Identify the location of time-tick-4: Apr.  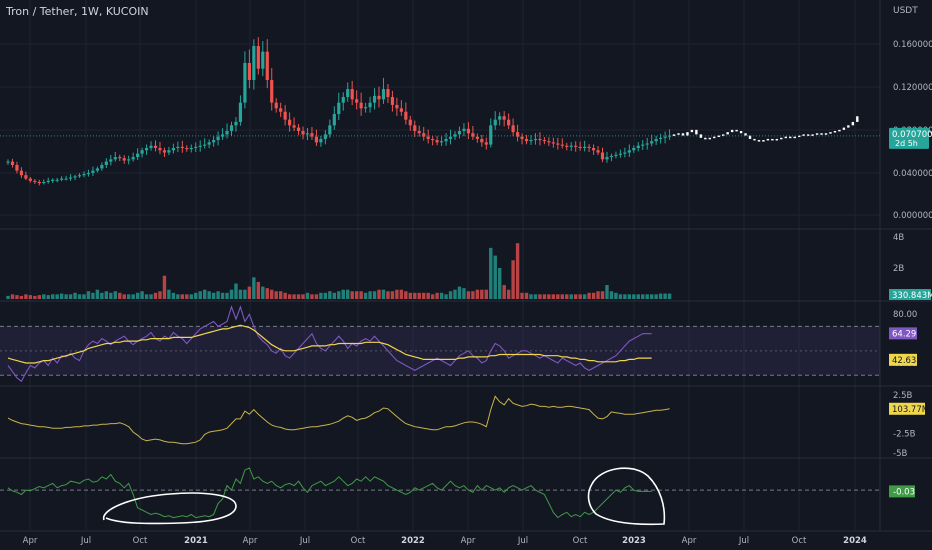
(250, 541).